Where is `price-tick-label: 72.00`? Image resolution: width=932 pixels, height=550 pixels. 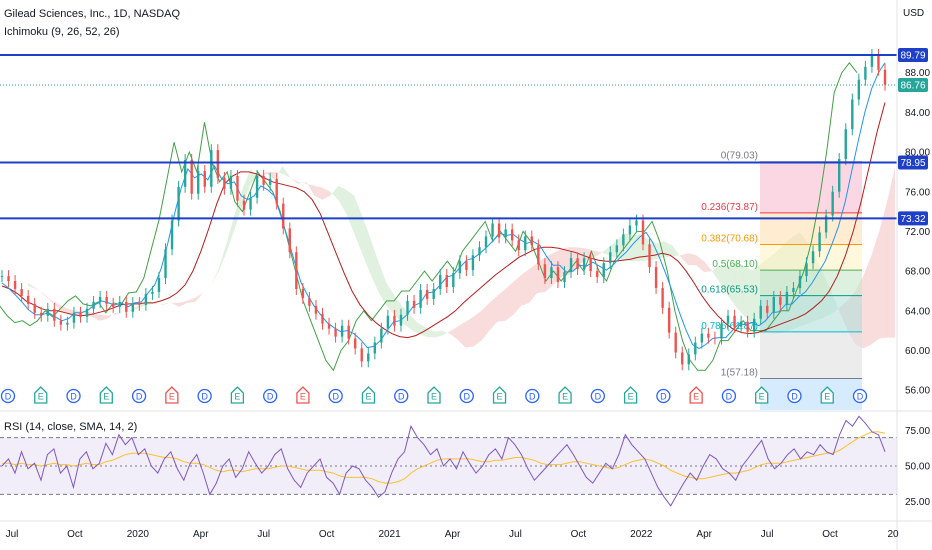
price-tick-label: 72.00 is located at coordinates (917, 232).